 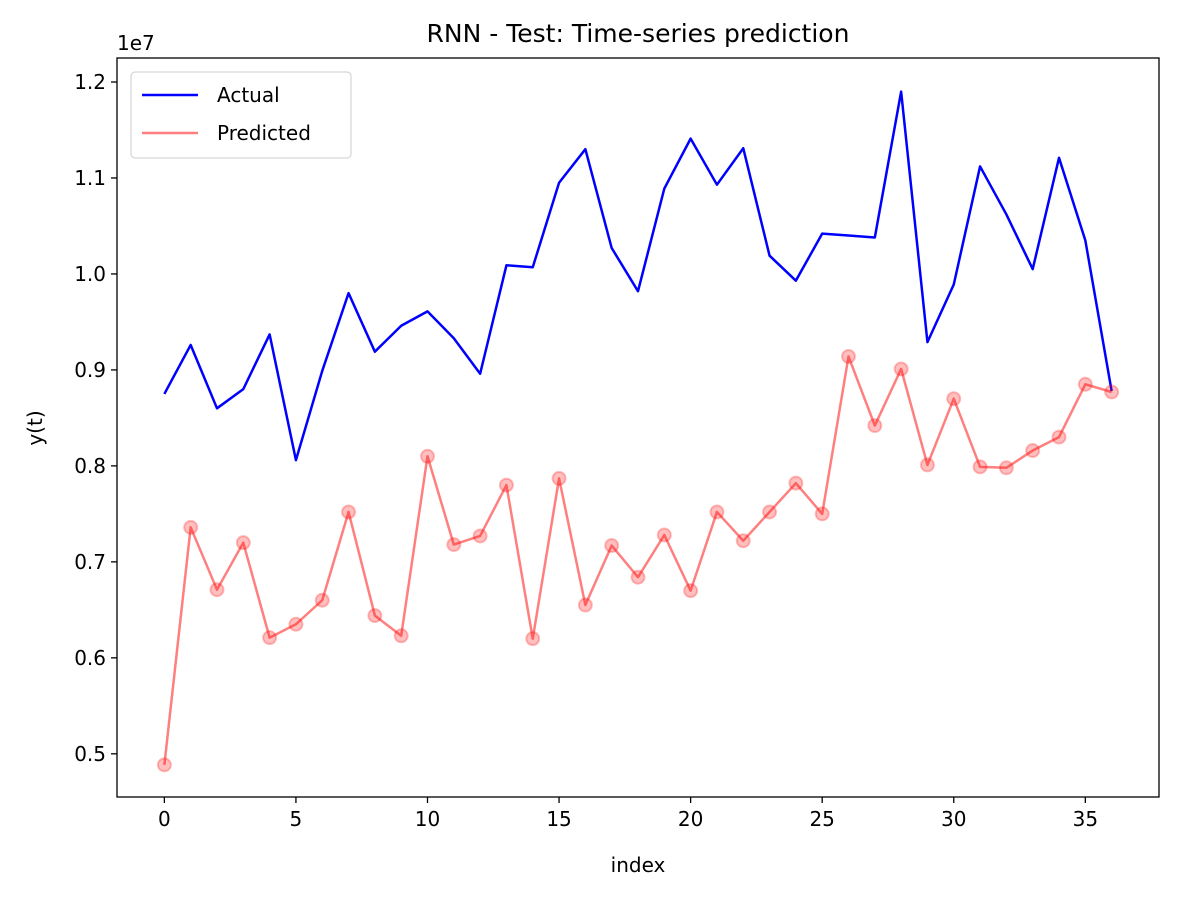 I want to click on x-axis-label: index, so click(x=638, y=865).